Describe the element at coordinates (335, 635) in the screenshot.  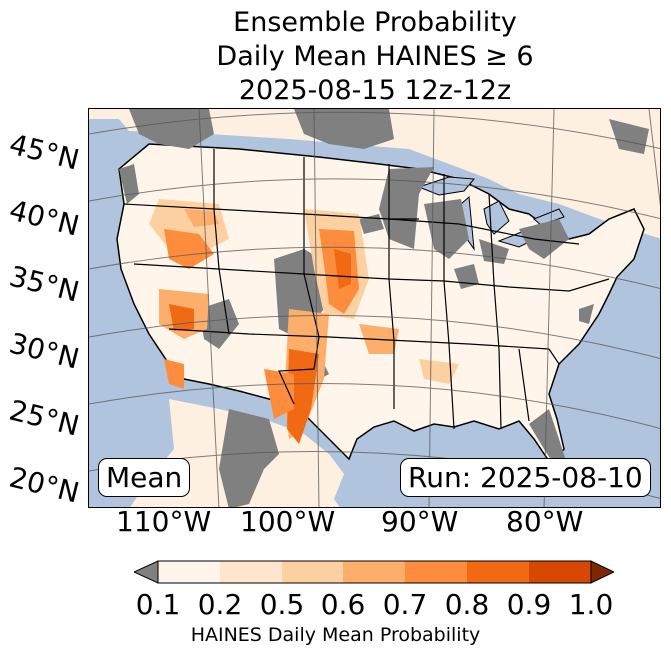
I see `colorbar-label: HAINES Daily Mean Probability` at that location.